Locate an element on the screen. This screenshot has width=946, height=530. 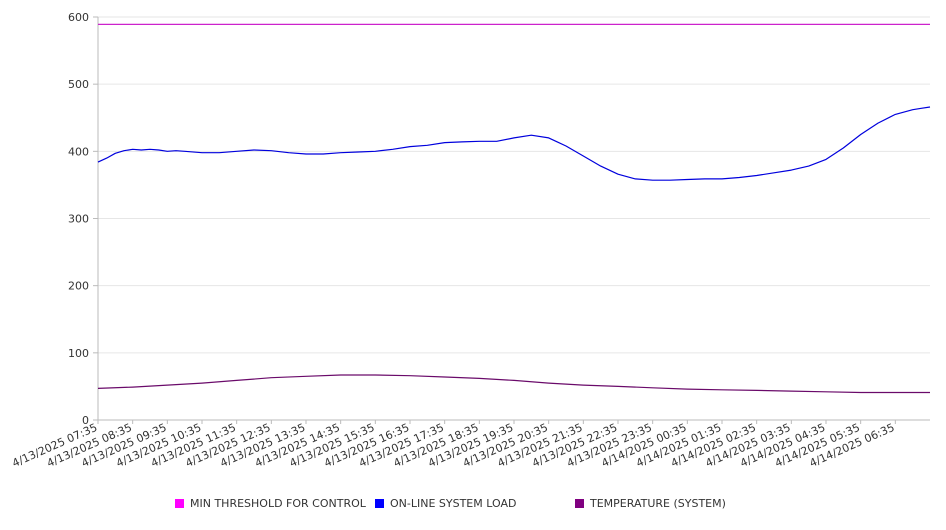
legend-item-min-threshold: MIN THRESHOLD FOR CONTROL is located at coordinates (270, 503).